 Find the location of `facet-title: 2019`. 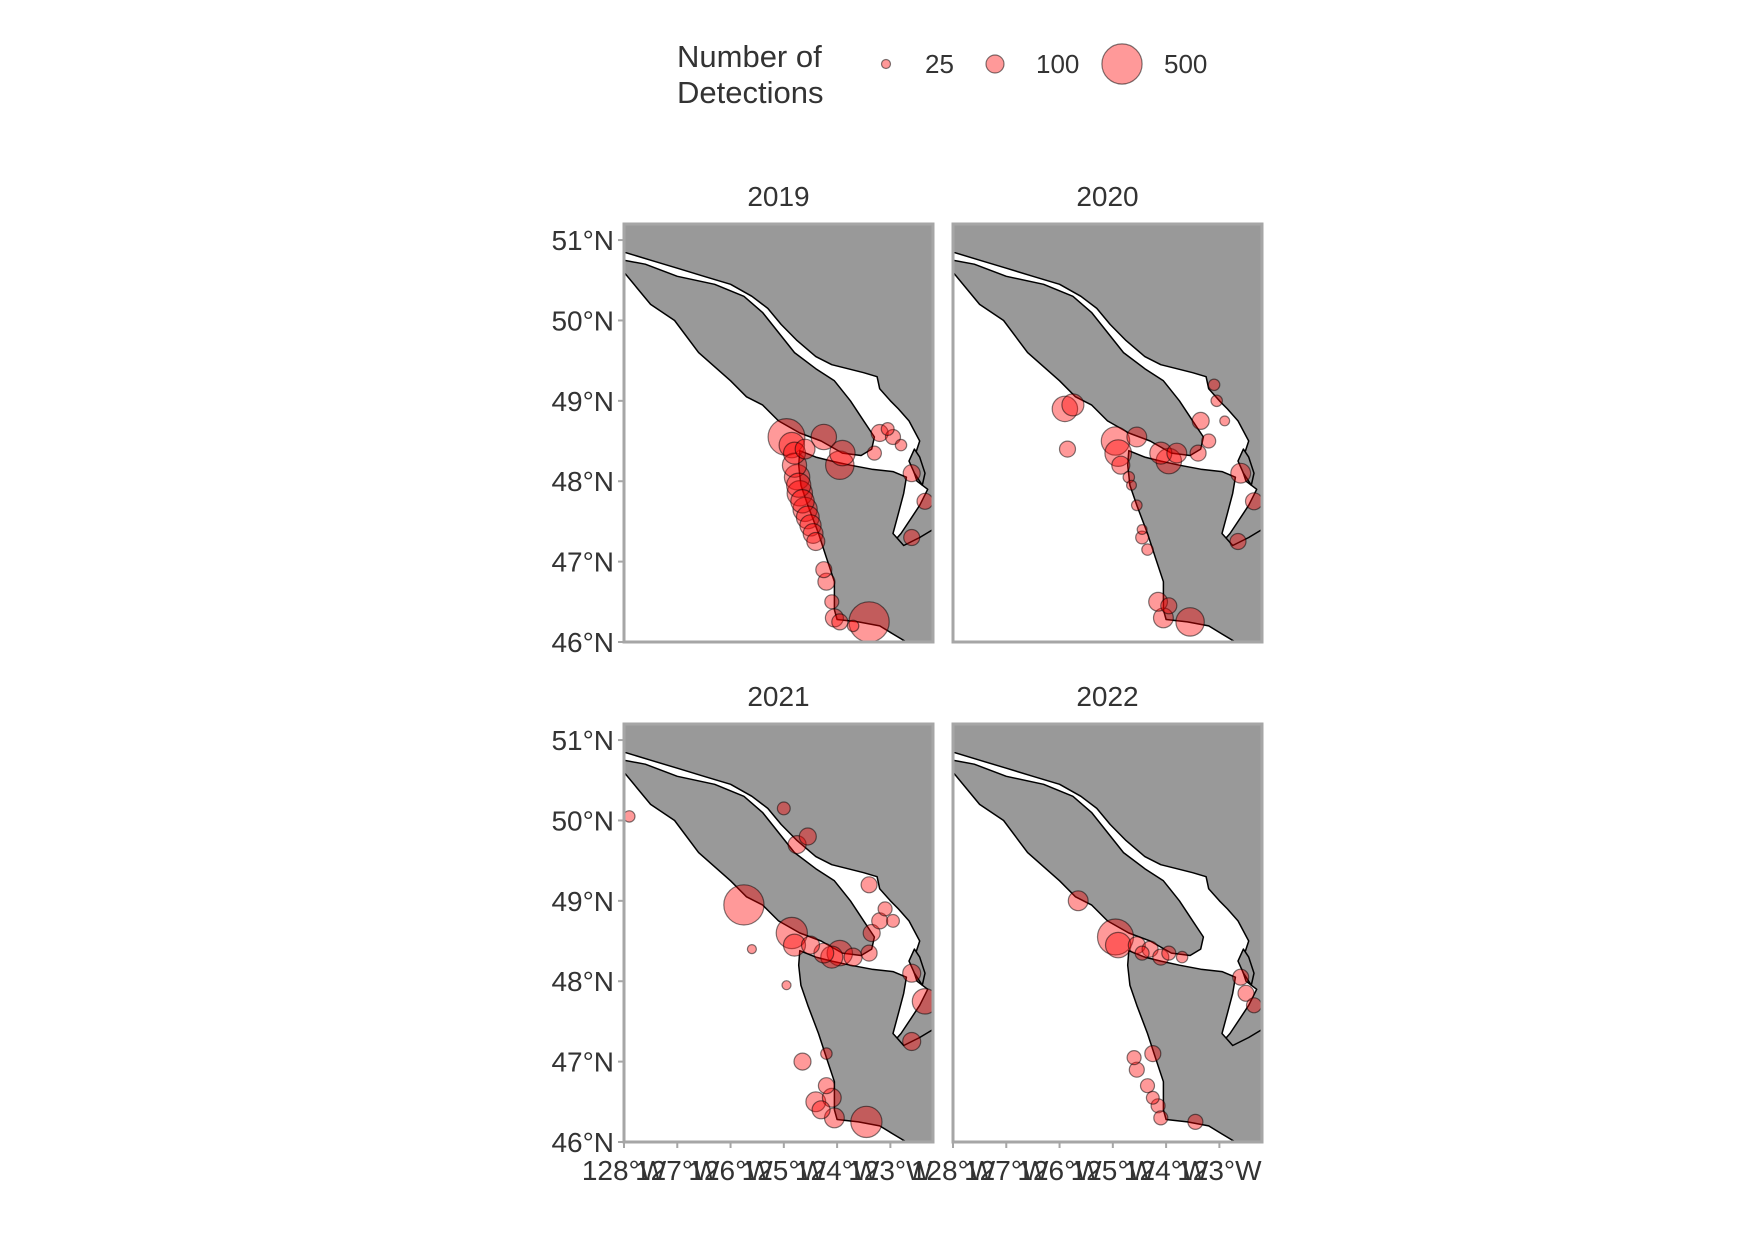

facet-title: 2019 is located at coordinates (778, 196).